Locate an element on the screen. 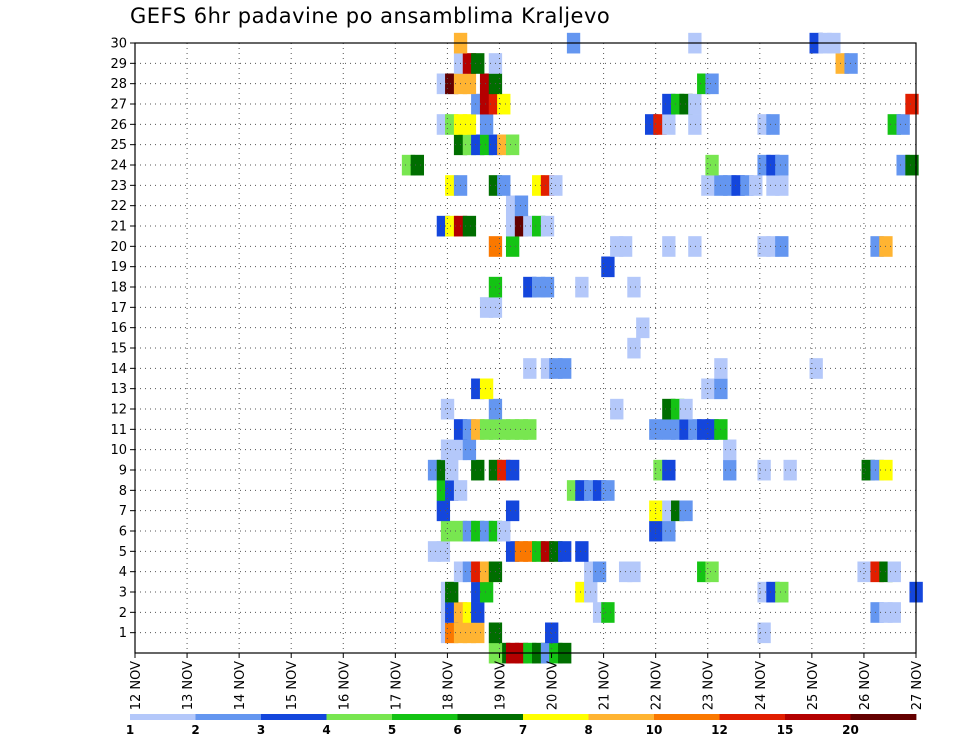 This screenshot has width=960, height=742. x-tick-label: 15 NOV is located at coordinates (292, 685).